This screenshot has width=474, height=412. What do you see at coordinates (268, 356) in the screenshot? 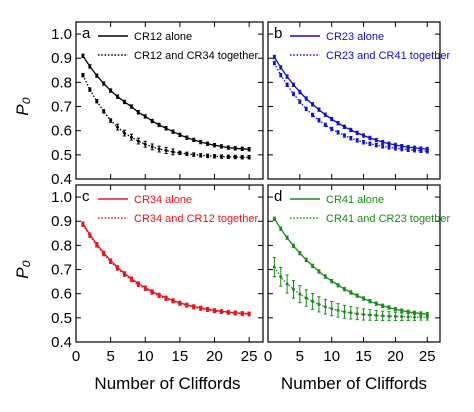
I see `x-tick-label: 0` at bounding box center [268, 356].